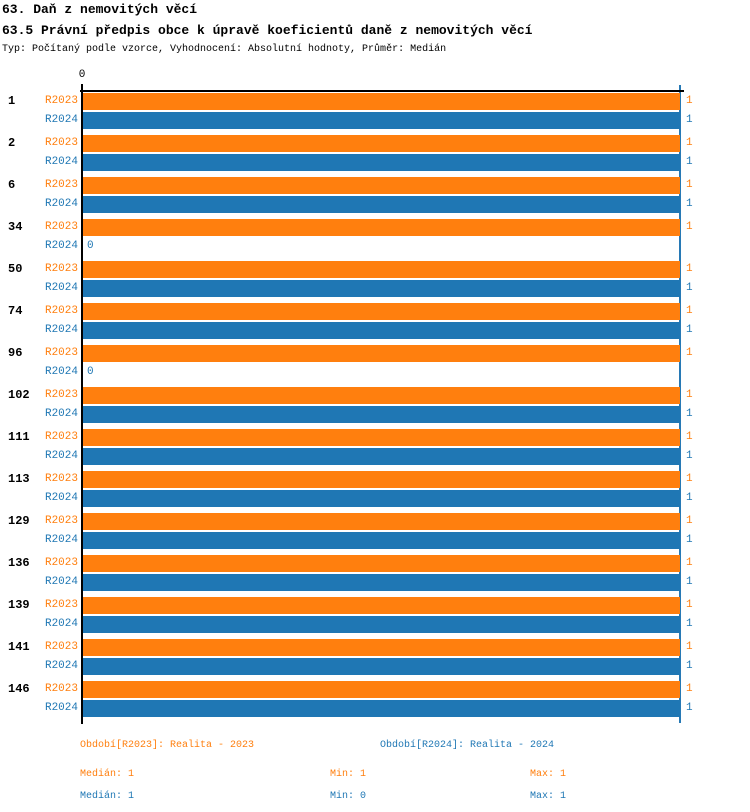 The width and height of the screenshot is (750, 812). What do you see at coordinates (12, 143) in the screenshot?
I see `category-label: 2` at bounding box center [12, 143].